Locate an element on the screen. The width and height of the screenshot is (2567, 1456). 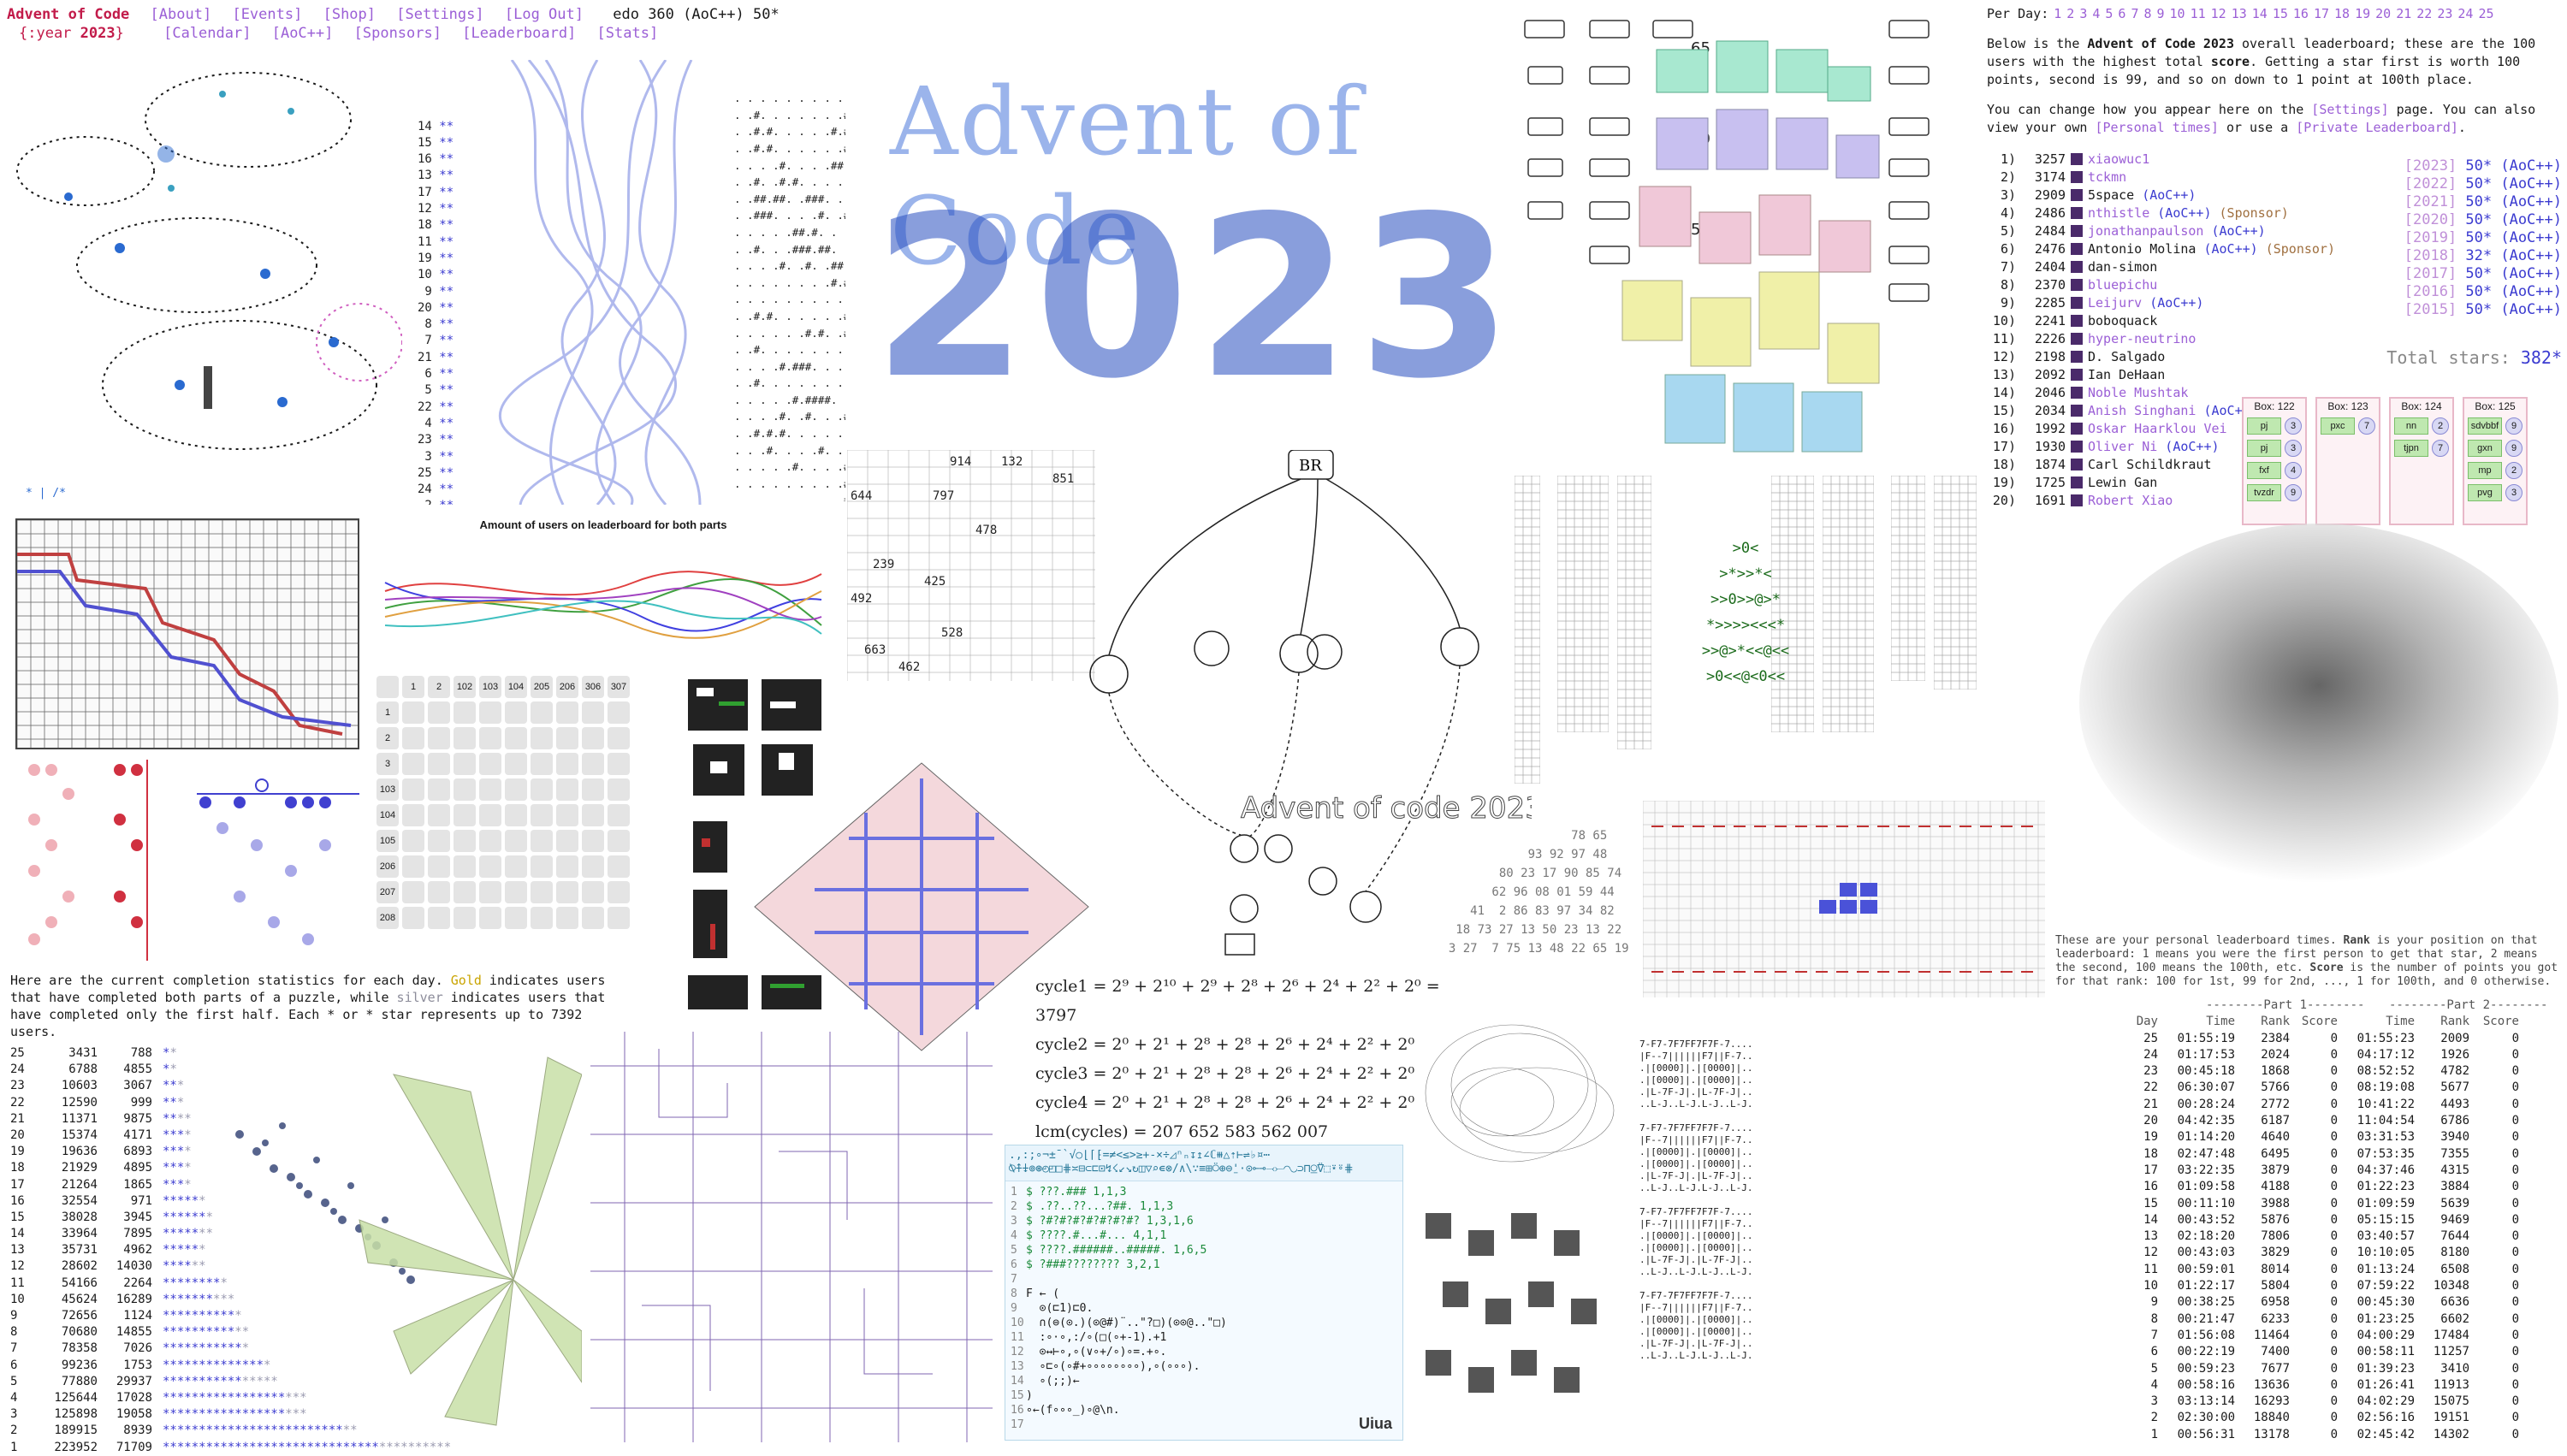
user-name: hyper-neutrino is located at coordinates (2142, 338).